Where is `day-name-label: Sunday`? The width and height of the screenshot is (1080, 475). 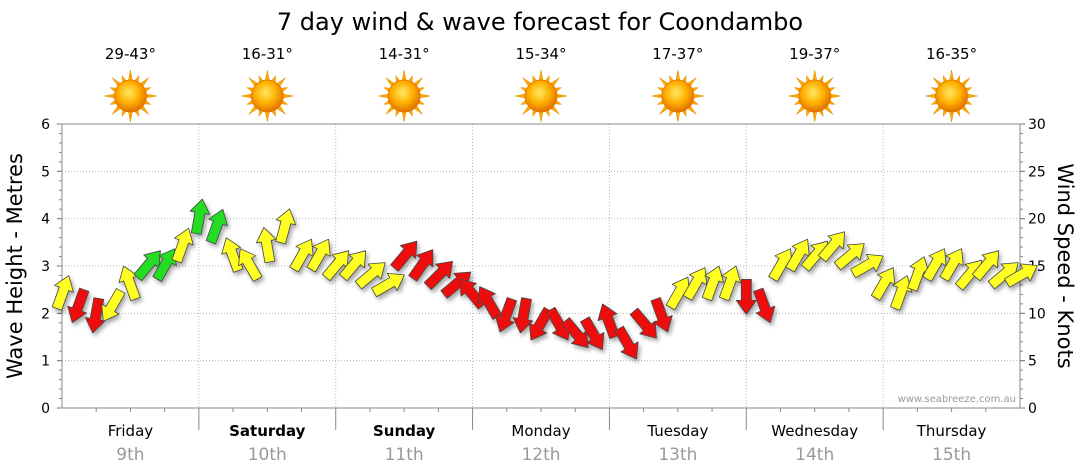 day-name-label: Sunday is located at coordinates (404, 431).